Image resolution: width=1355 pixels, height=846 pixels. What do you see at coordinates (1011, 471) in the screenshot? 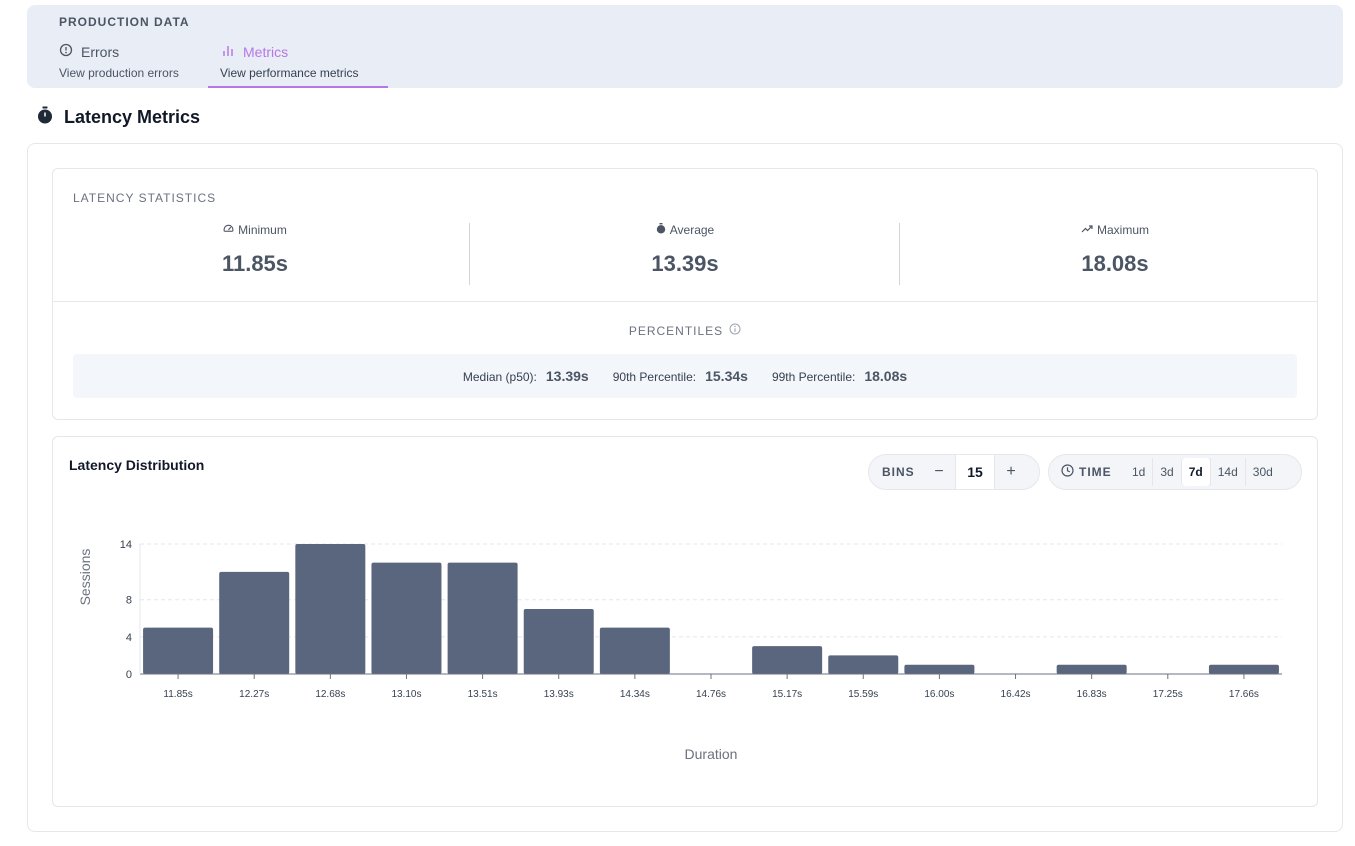
I see `bins-increment-button: +` at bounding box center [1011, 471].